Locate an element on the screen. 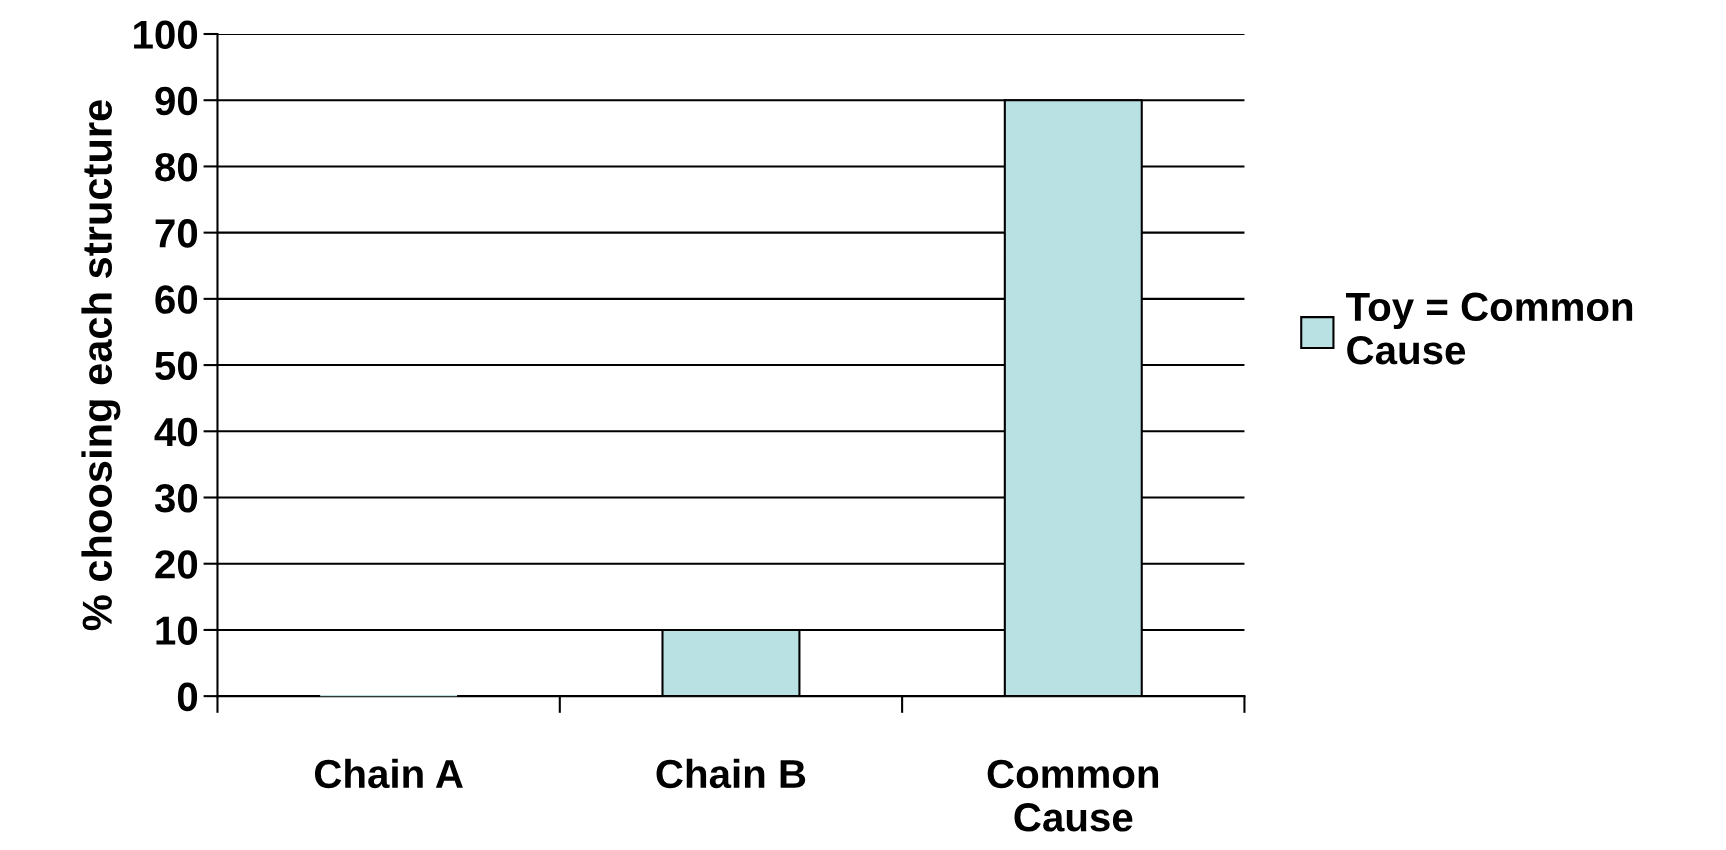 The width and height of the screenshot is (1726, 850). y-tick-label: 90 is located at coordinates (176, 101).